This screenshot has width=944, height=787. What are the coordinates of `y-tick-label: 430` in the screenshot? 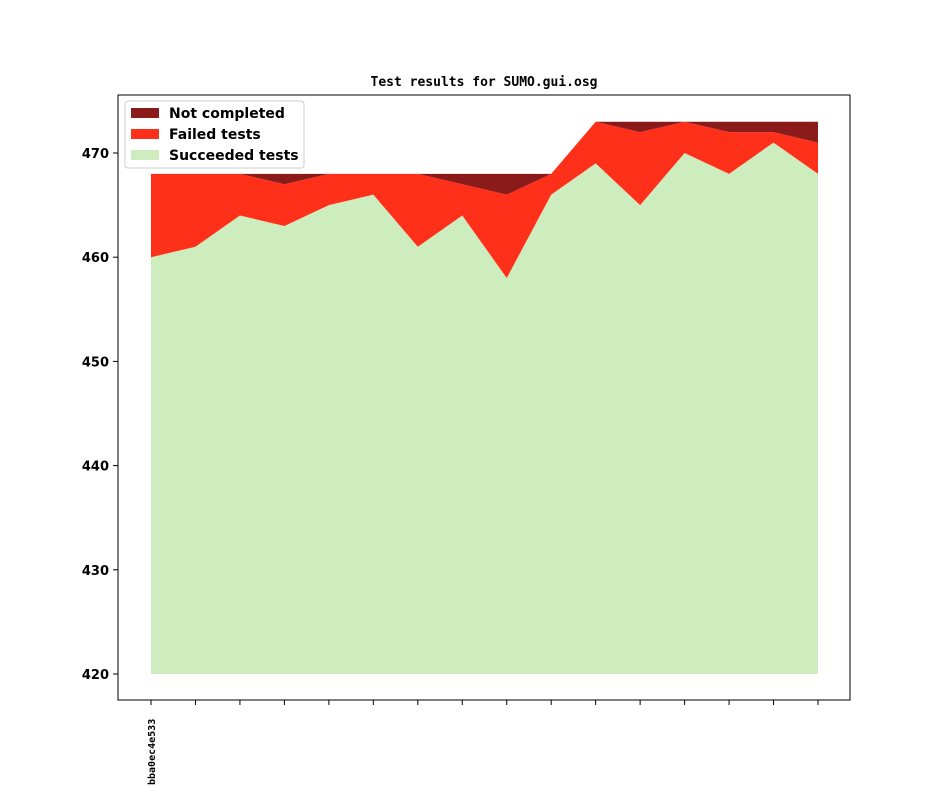 It's located at (95, 571).